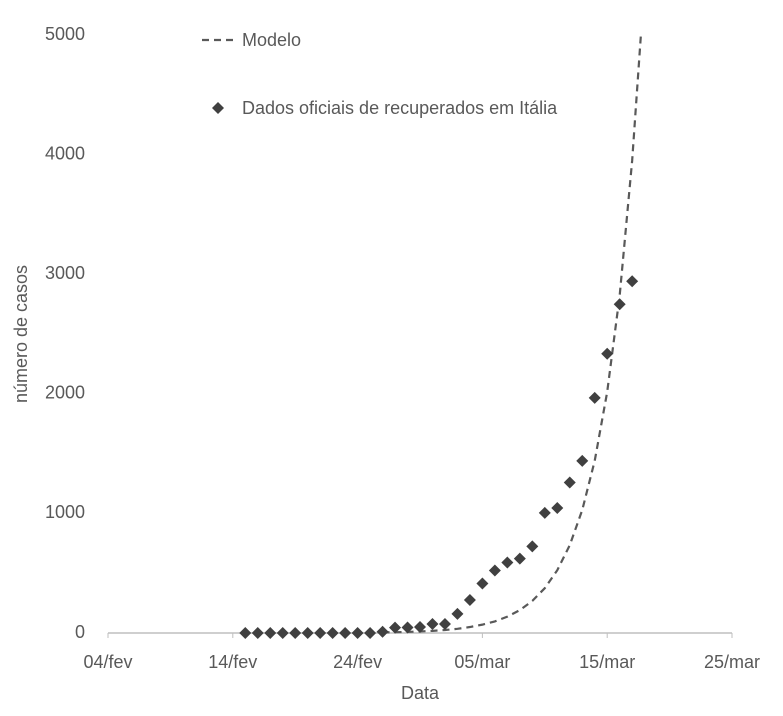 The width and height of the screenshot is (783, 716). What do you see at coordinates (107, 662) in the screenshot?
I see `x-tick-label: 04/fev` at bounding box center [107, 662].